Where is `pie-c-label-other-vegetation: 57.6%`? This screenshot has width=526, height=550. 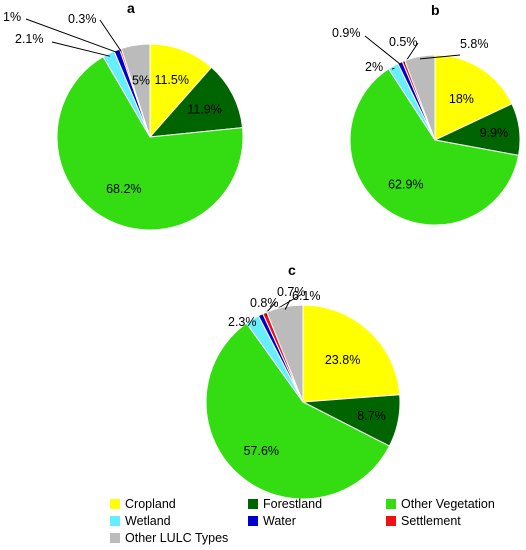 pie-c-label-other-vegetation: 57.6% is located at coordinates (261, 451).